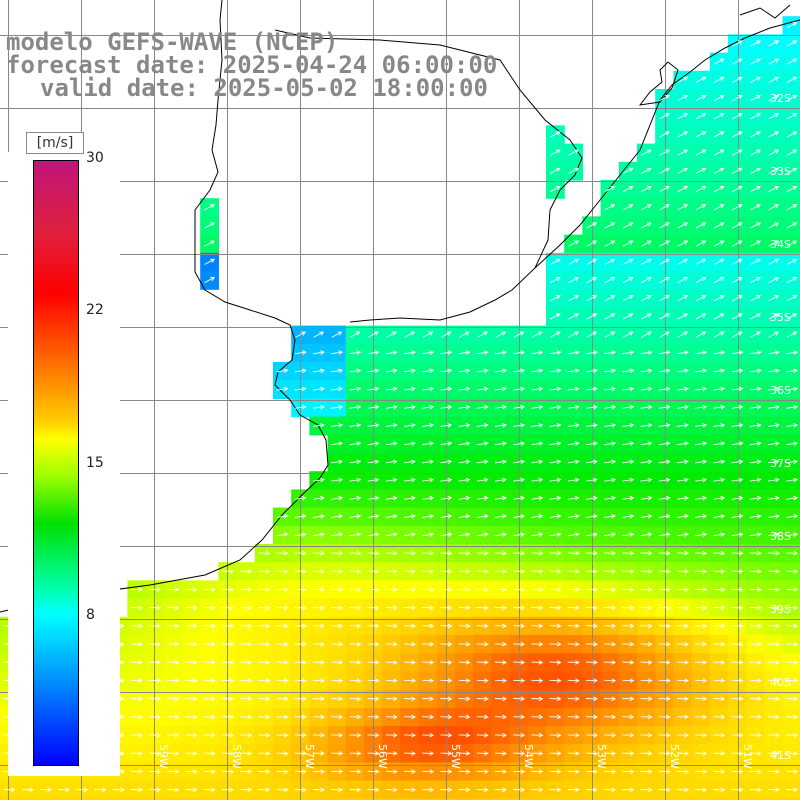 Image resolution: width=800 pixels, height=800 pixels. What do you see at coordinates (780, 98) in the screenshot?
I see `latitude-label: 32S` at bounding box center [780, 98].